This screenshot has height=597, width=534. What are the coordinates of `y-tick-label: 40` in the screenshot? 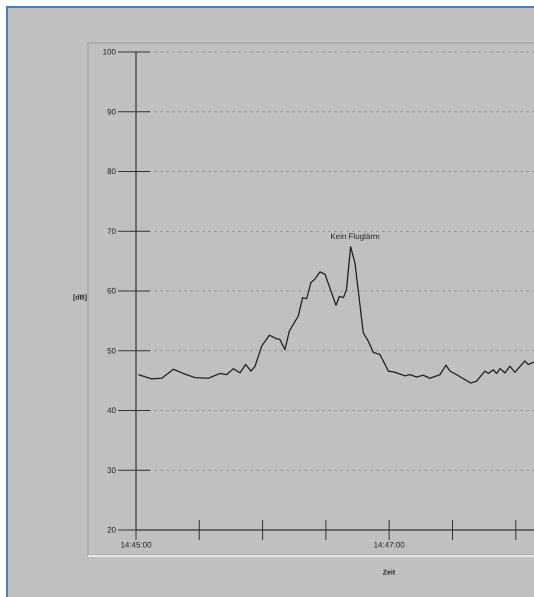 It's located at (112, 411).